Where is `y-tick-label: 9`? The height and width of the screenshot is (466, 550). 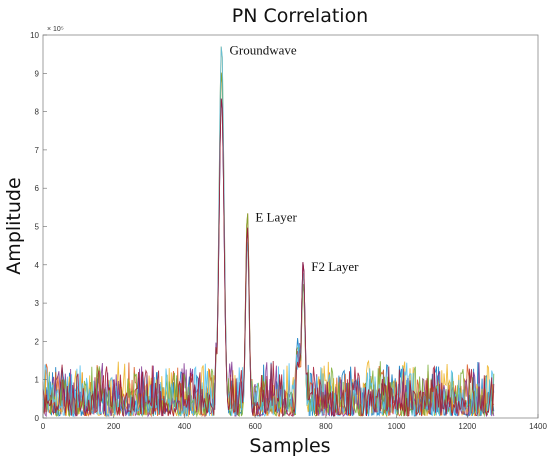 y-tick-label: 9 is located at coordinates (37, 73).